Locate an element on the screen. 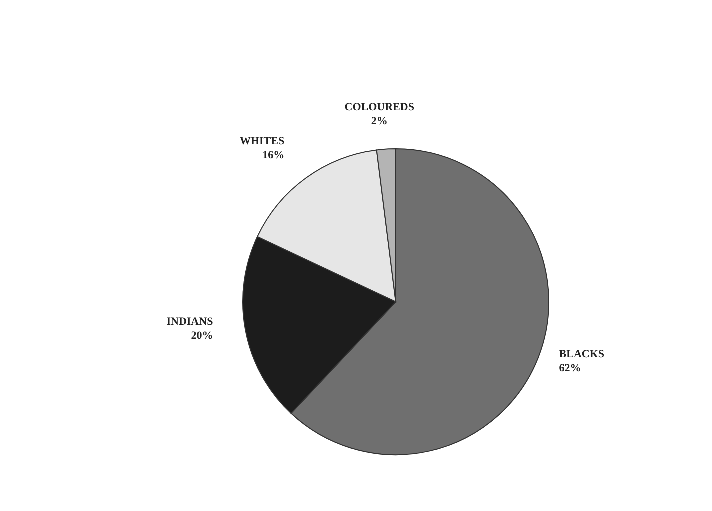 This screenshot has width=712, height=511. slice-label: COLOUREDS is located at coordinates (379, 107).